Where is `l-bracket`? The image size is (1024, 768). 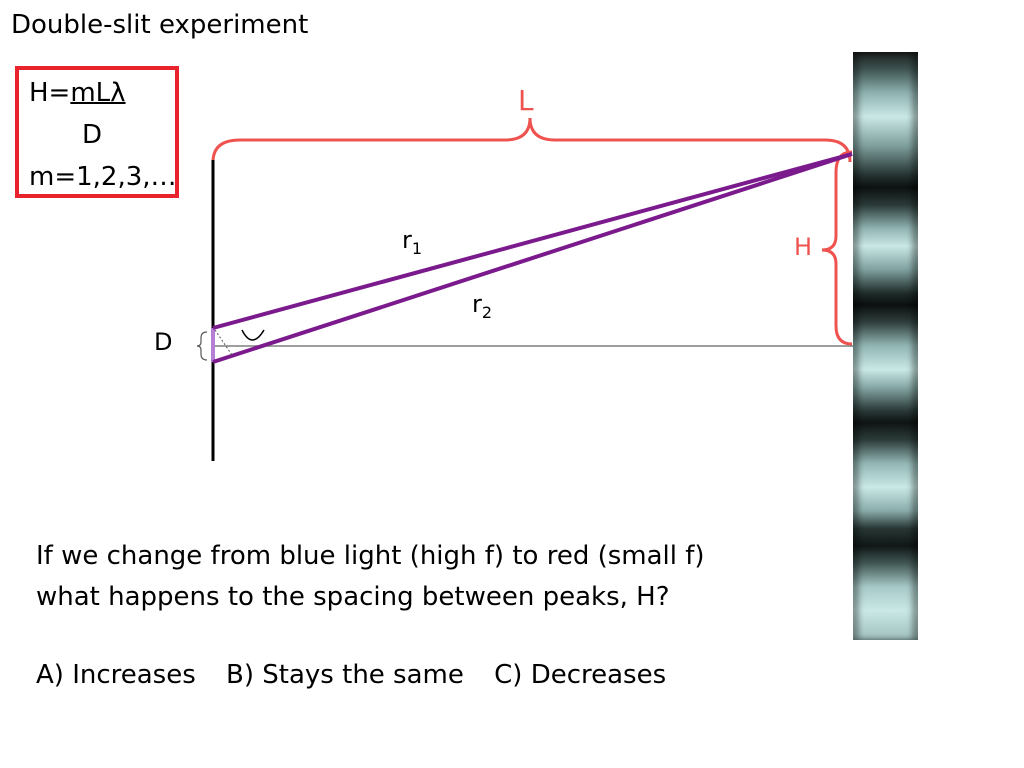
l-bracket is located at coordinates (531, 140).